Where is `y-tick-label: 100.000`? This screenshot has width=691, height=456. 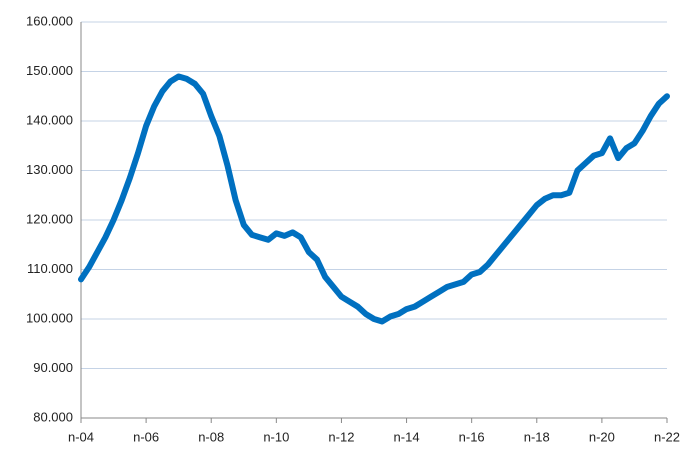 y-tick-label: 100.000 is located at coordinates (49, 317).